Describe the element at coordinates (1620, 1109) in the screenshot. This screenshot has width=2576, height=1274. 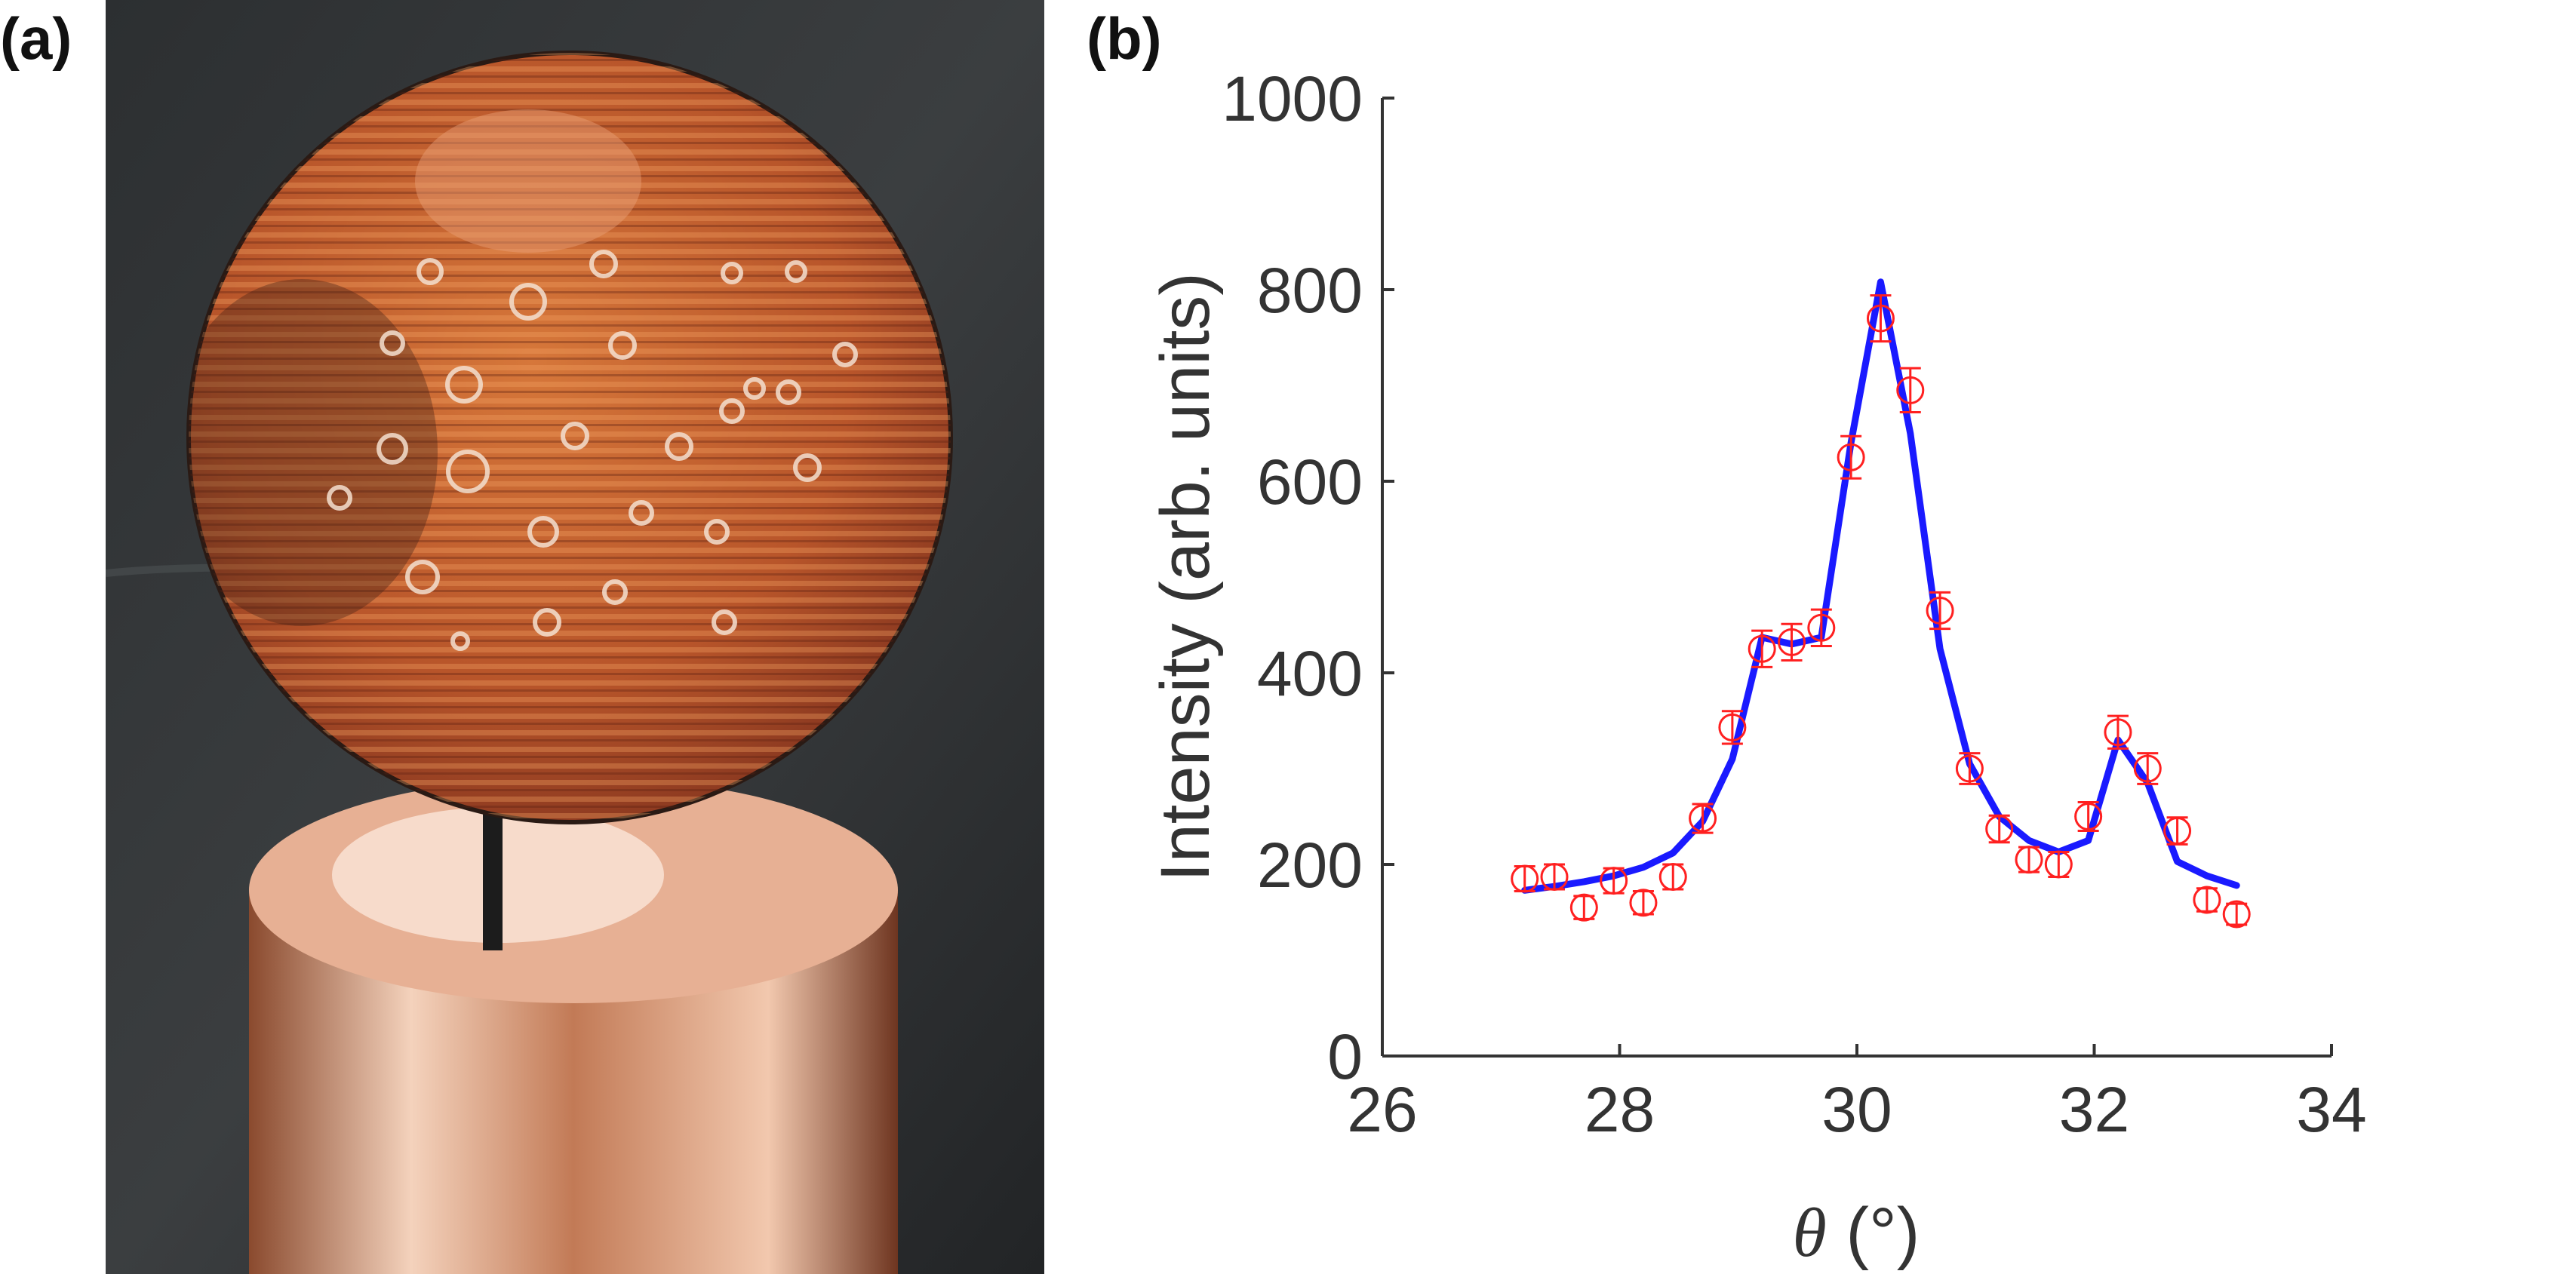
I see `x-tick-label: 28` at that location.